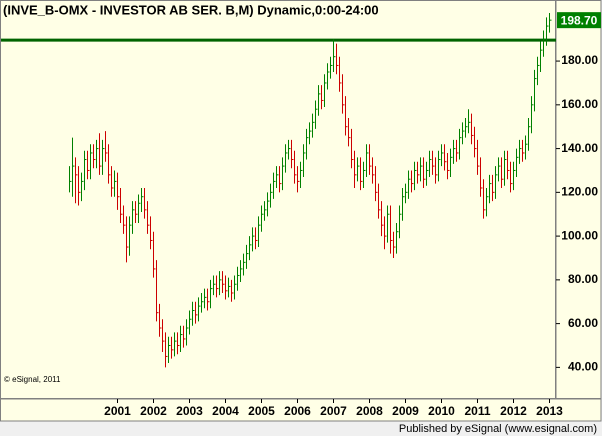 The height and width of the screenshot is (436, 602). What do you see at coordinates (583, 279) in the screenshot?
I see `y-tick-label: 80.00` at bounding box center [583, 279].